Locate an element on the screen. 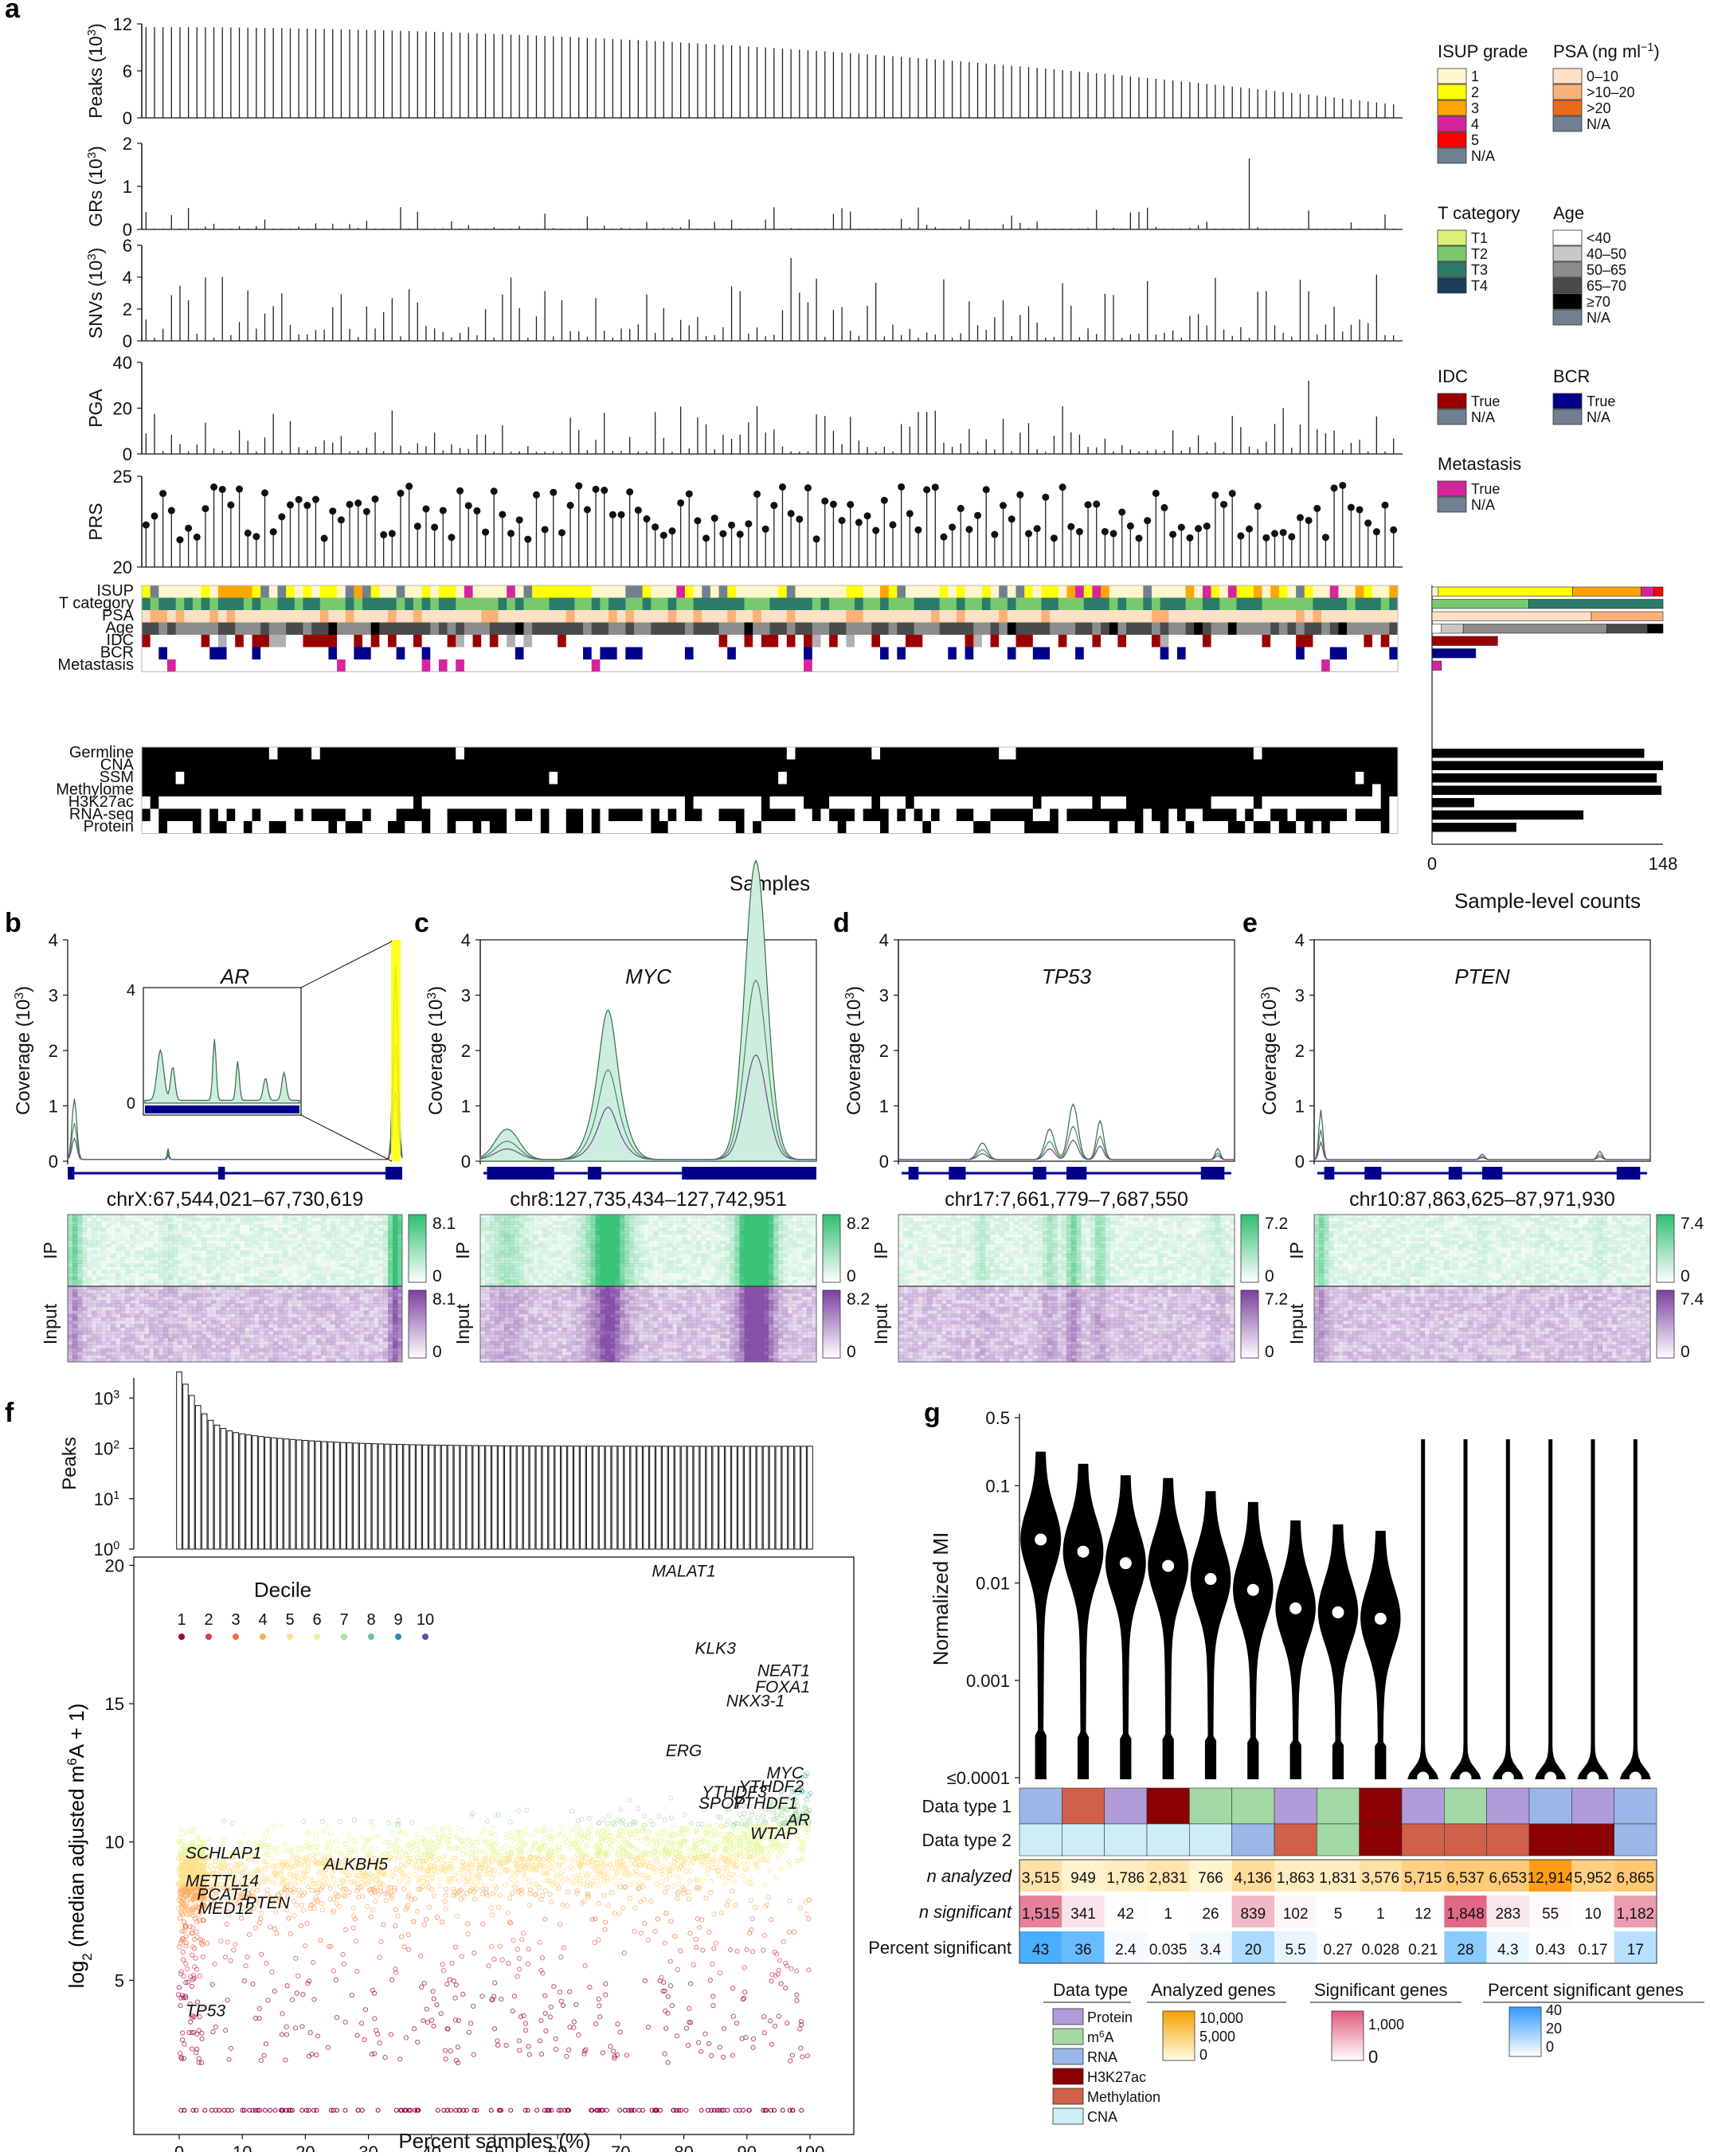  tick-label: 20 is located at coordinates (122, 567).